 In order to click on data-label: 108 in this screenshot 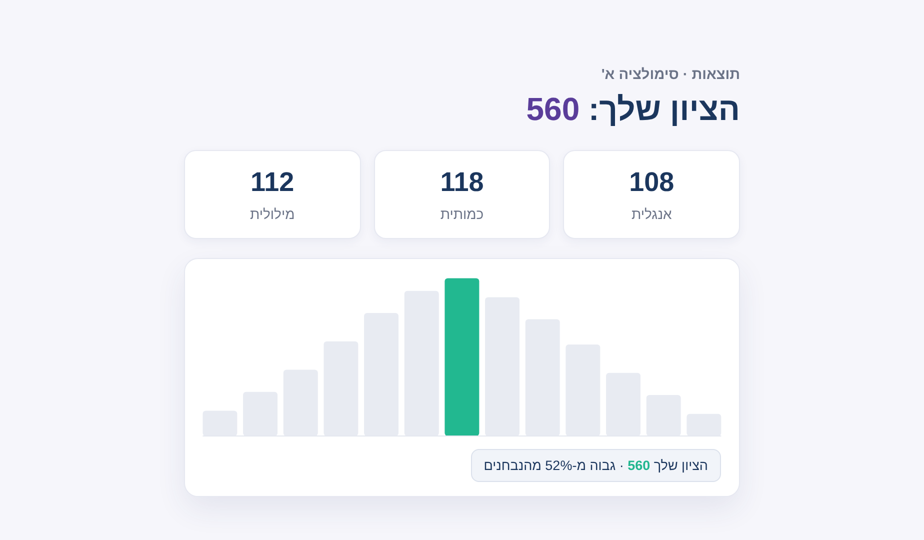, I will do `click(652, 182)`.